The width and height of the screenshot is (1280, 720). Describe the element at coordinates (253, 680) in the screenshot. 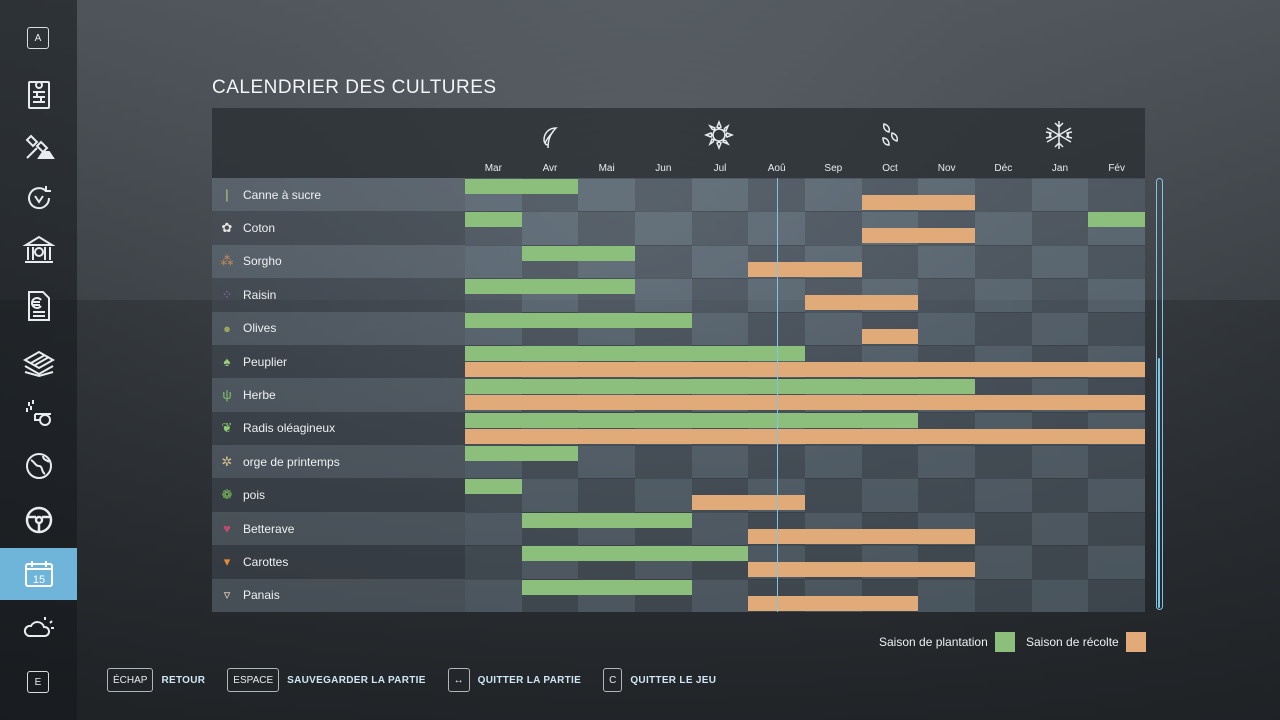

I see `key-space: ESPACE` at that location.